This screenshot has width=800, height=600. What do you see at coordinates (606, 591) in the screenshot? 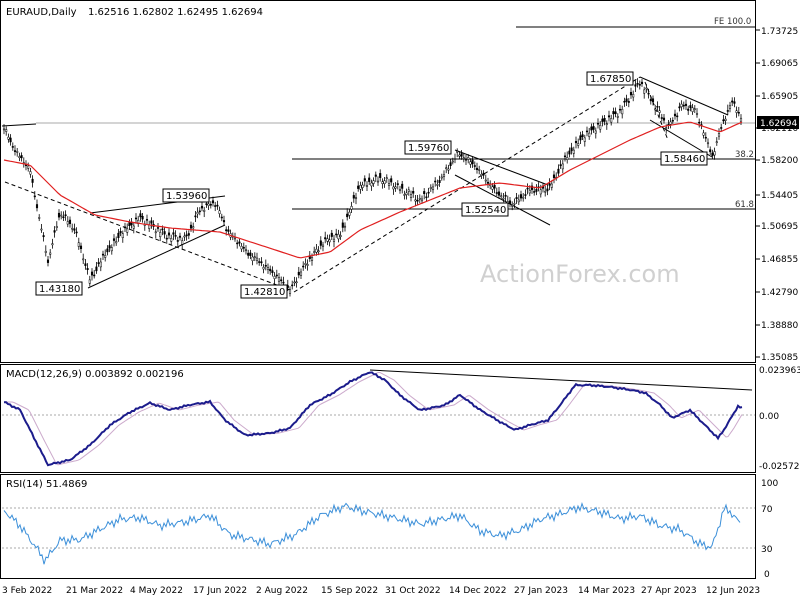
I see `date-tick: 14 Mar 2023` at bounding box center [606, 591].